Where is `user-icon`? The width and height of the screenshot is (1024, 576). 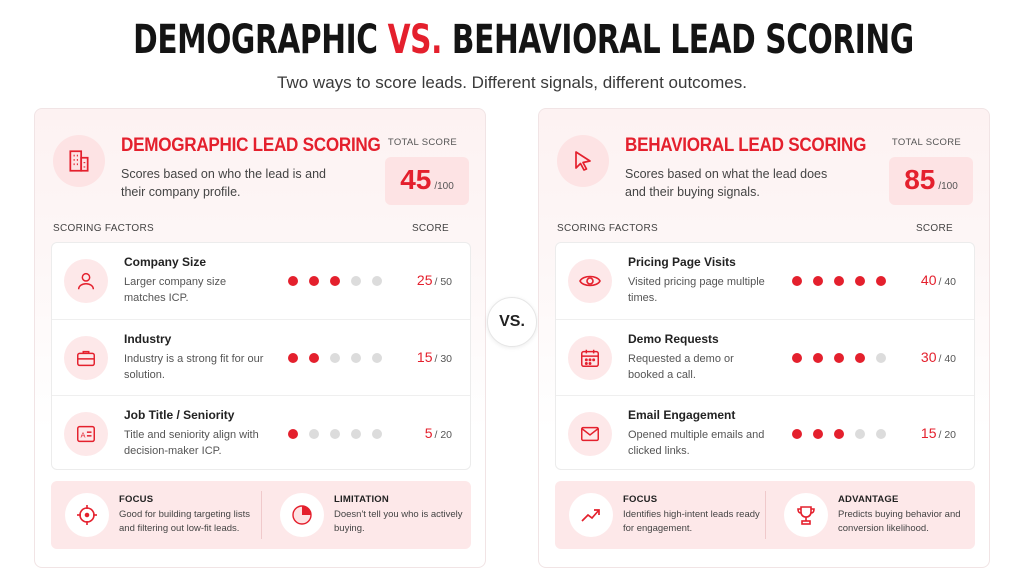
user-icon is located at coordinates (86, 281).